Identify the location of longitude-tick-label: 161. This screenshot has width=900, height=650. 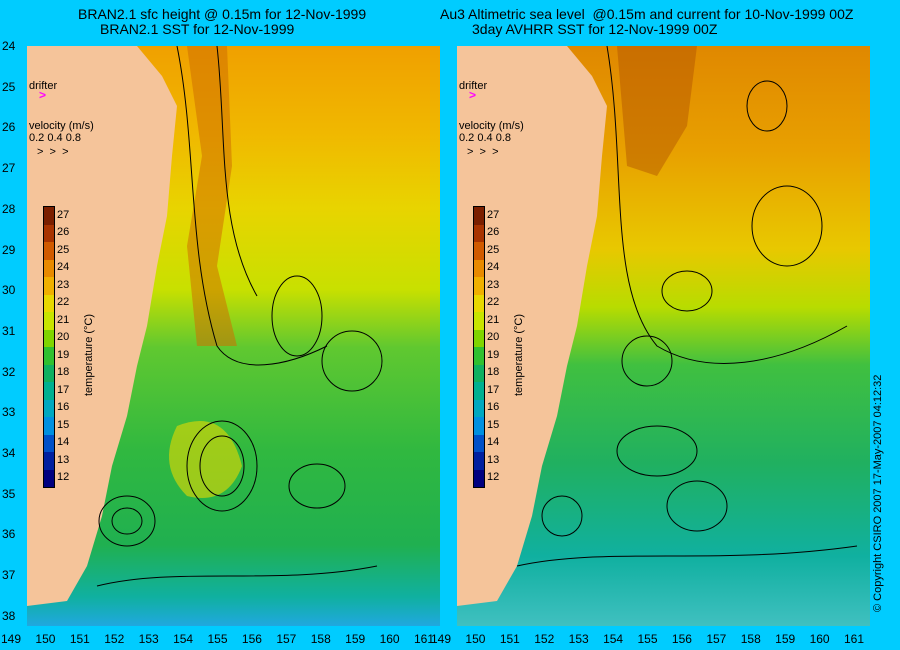
(424, 639).